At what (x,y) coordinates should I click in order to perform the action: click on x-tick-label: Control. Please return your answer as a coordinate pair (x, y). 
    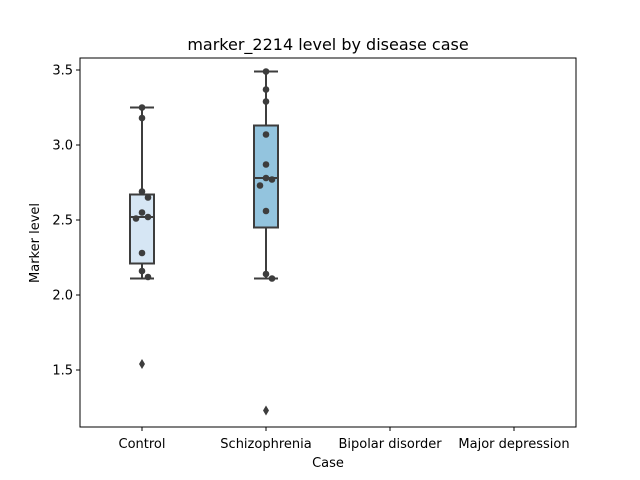
    Looking at the image, I should click on (142, 444).